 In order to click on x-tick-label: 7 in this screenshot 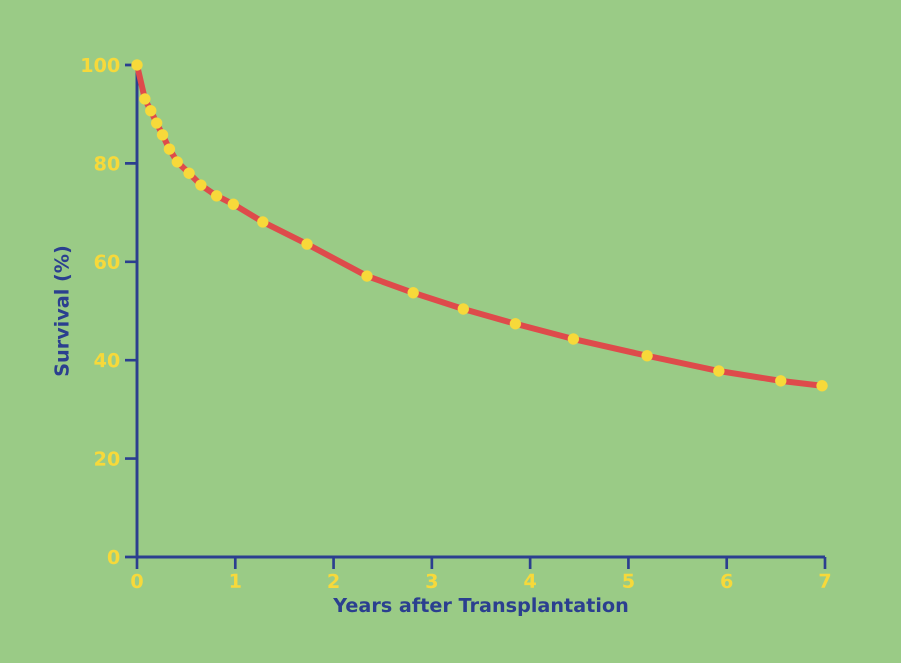, I will do `click(825, 581)`.